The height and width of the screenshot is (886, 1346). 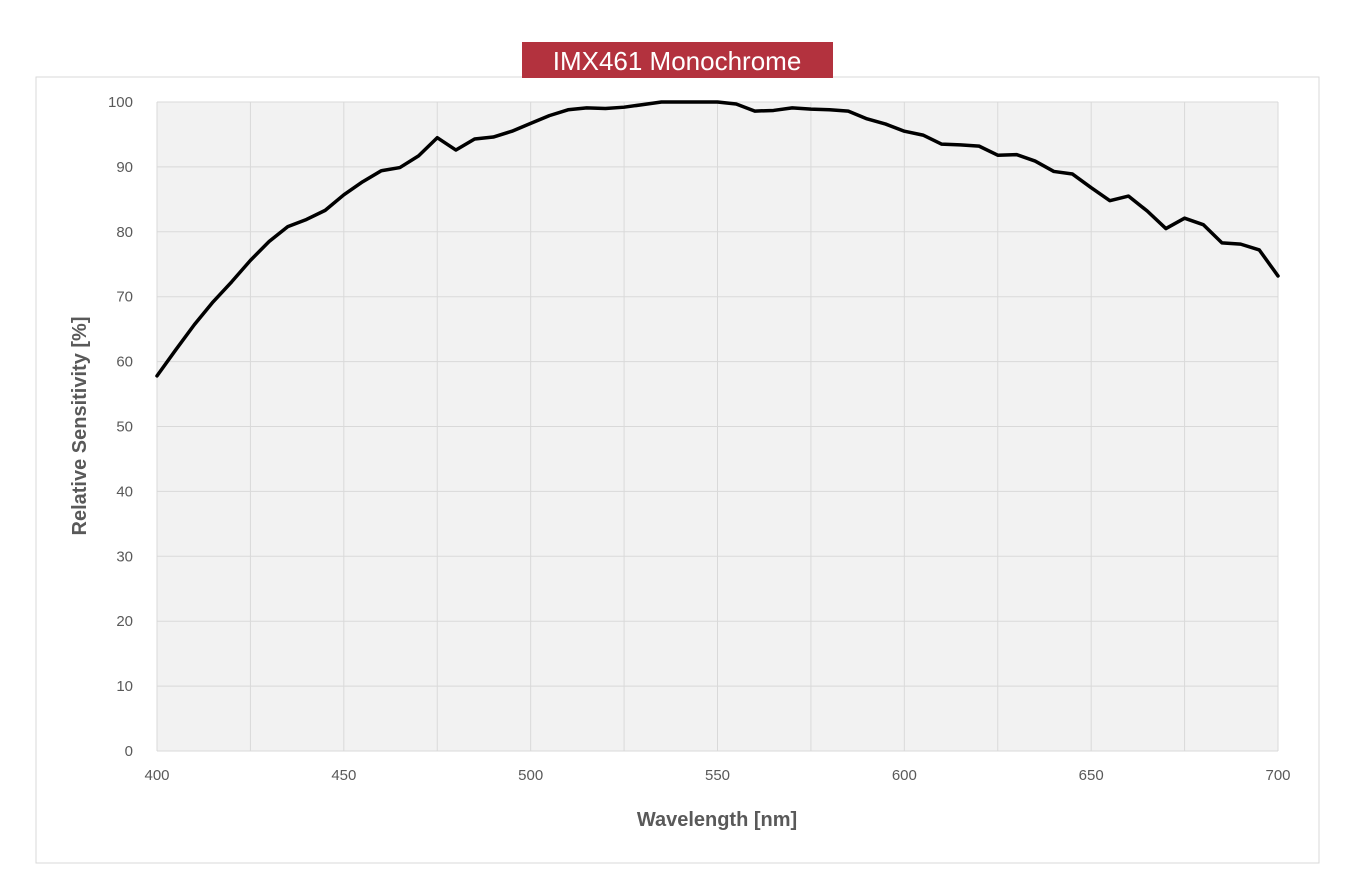 What do you see at coordinates (120, 102) in the screenshot?
I see `y-tick-label: 100` at bounding box center [120, 102].